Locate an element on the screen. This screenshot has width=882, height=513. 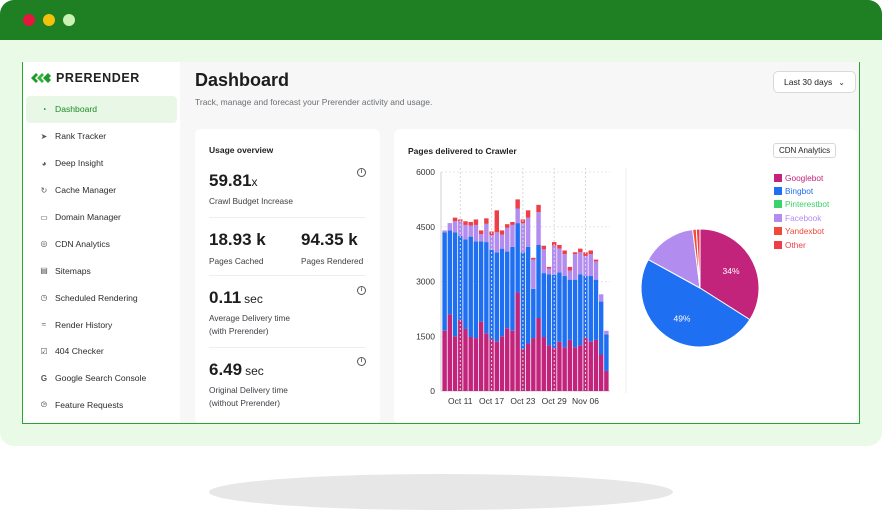
avg-delivery-unit: sec is located at coordinates (253, 299).